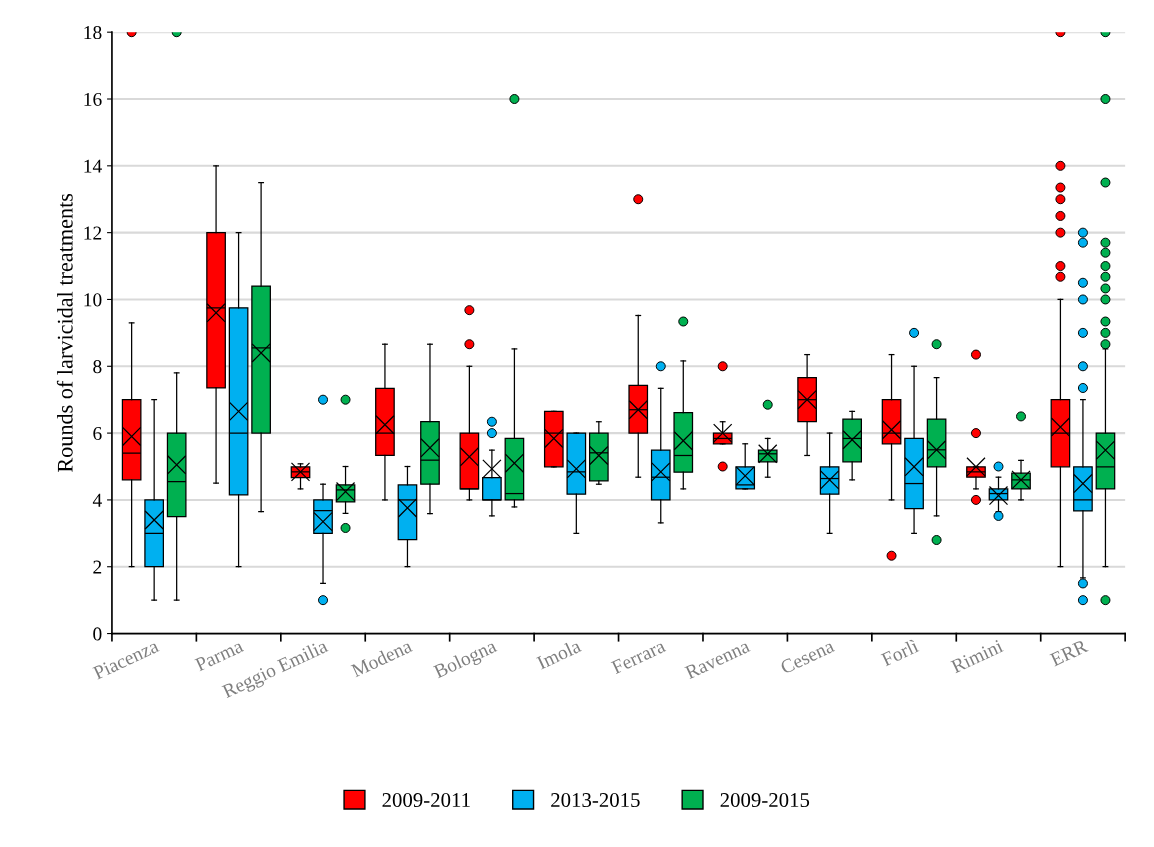 This screenshot has width=1154, height=847. Describe the element at coordinates (93, 99) in the screenshot. I see `y-tick-label: 16` at that location.